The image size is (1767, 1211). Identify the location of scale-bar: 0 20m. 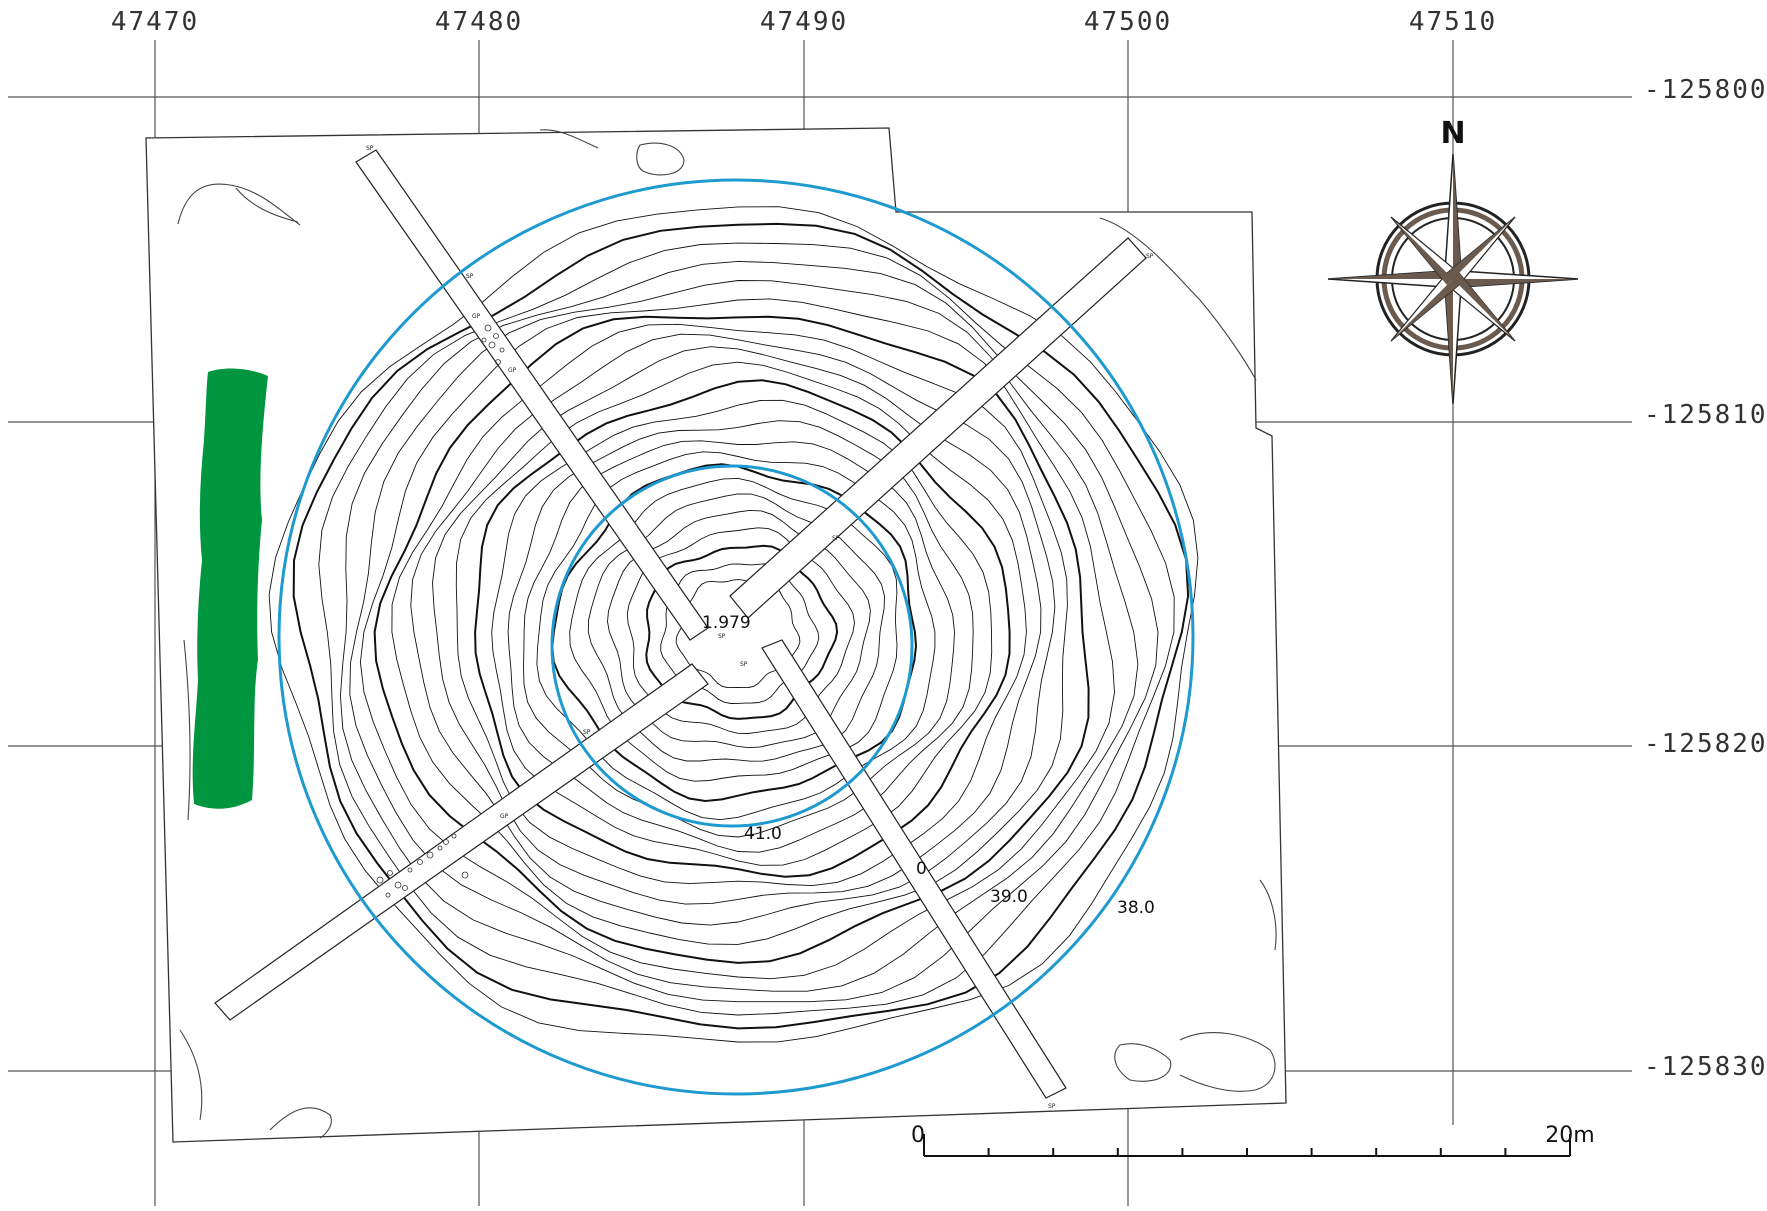
(1253, 1140).